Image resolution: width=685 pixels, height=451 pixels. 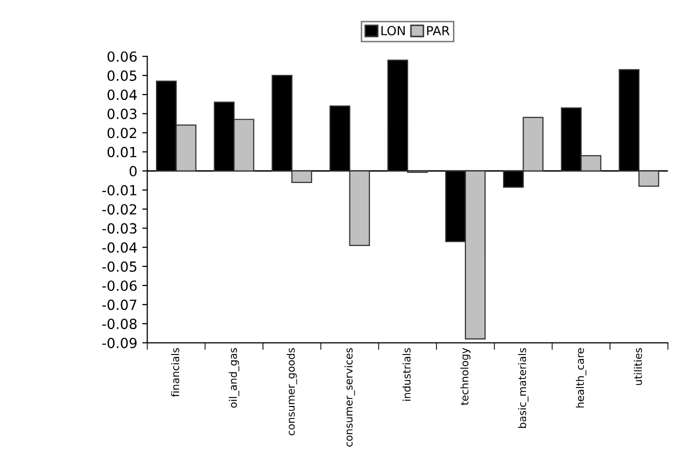 What do you see at coordinates (234, 378) in the screenshot?
I see `x-tick-label: oil_and_gas` at bounding box center [234, 378].